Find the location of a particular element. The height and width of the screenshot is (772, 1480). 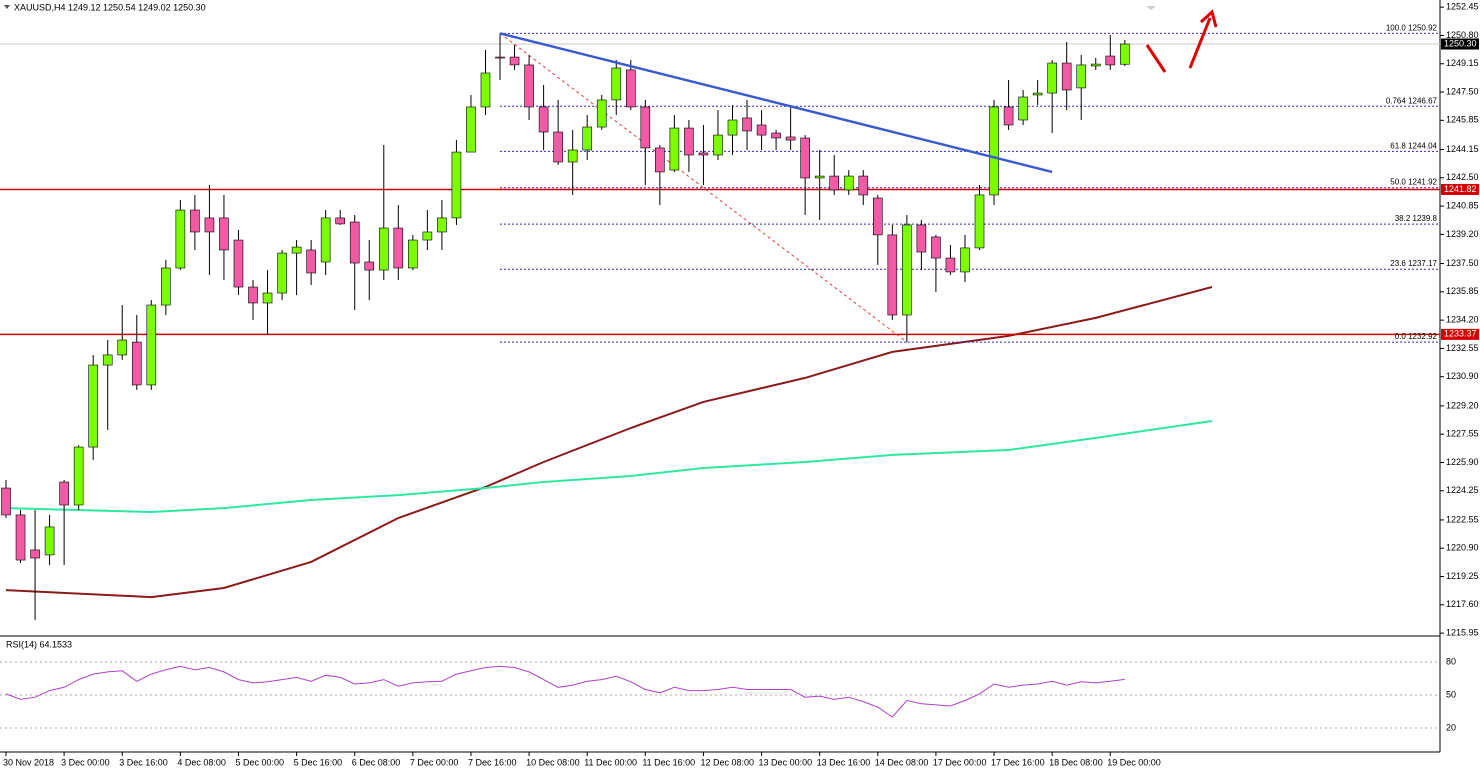

fib-label: 38.2 1239.8 is located at coordinates (1416, 218).